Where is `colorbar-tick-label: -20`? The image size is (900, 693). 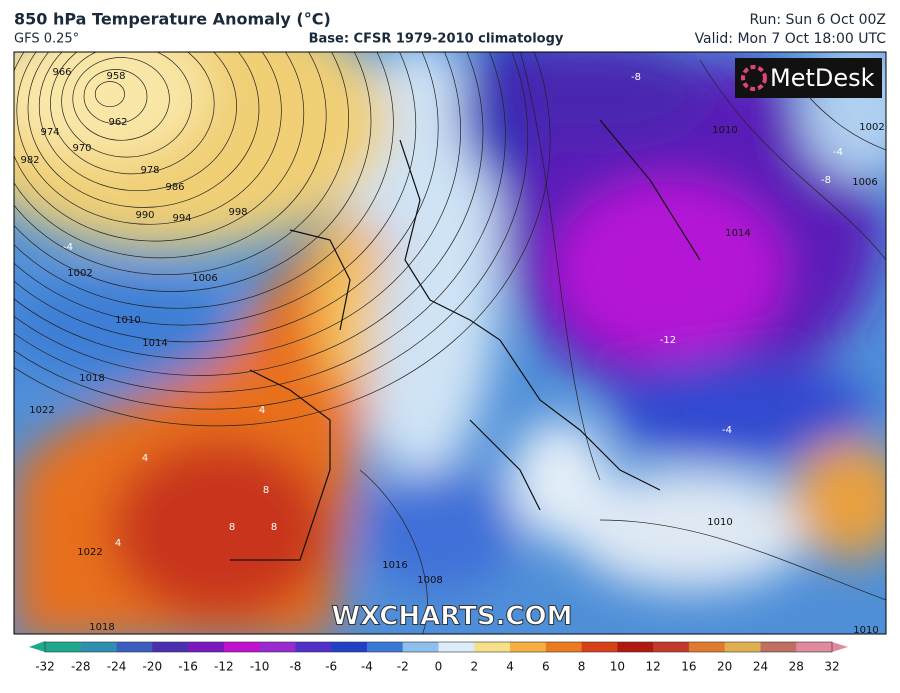
colorbar-tick-label: -20 is located at coordinates (153, 667).